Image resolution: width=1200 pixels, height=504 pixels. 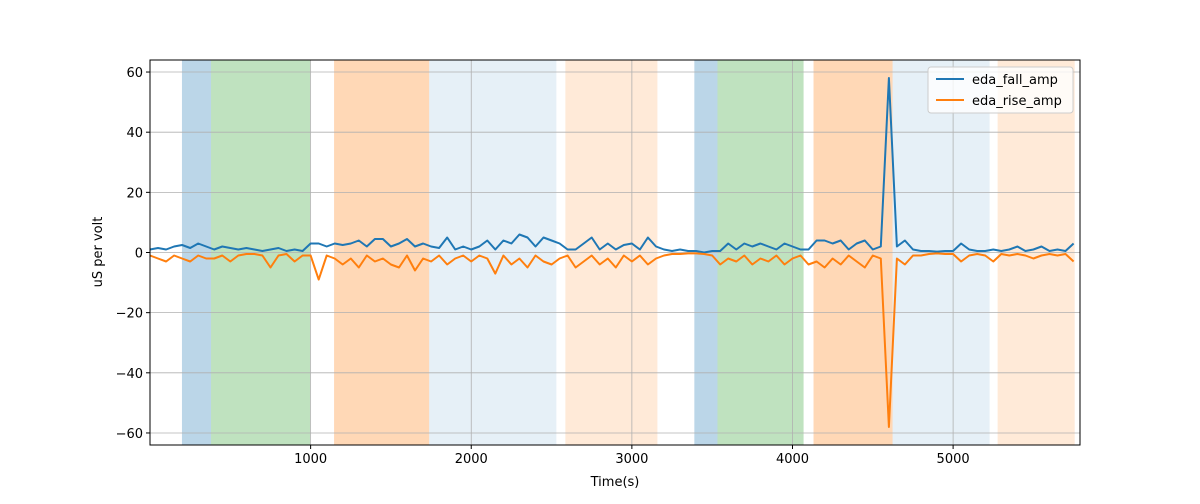 What do you see at coordinates (1000, 90) in the screenshot?
I see `legend: eda_fall_amp eda_rise_amp` at bounding box center [1000, 90].